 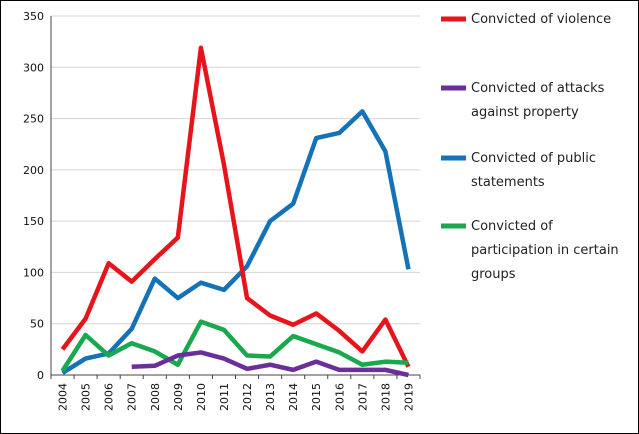 What do you see at coordinates (339, 397) in the screenshot?
I see `x-tick-label: 2016` at bounding box center [339, 397].